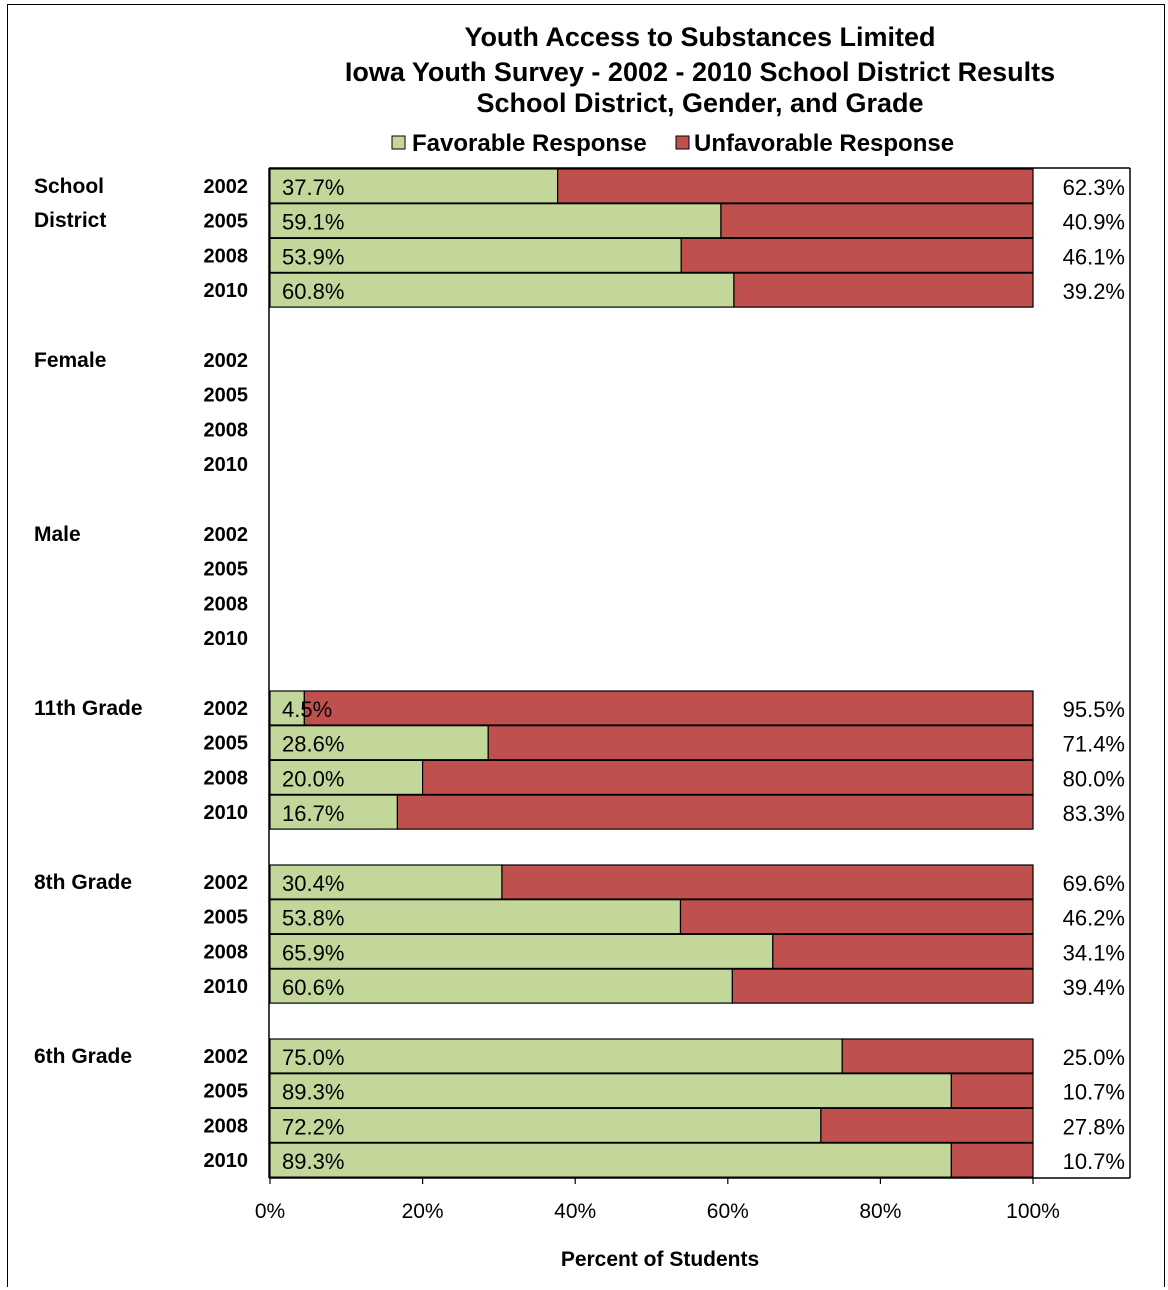 The width and height of the screenshot is (1168, 1290). I want to click on bar-favorable-8th-grade-2008, so click(521, 951).